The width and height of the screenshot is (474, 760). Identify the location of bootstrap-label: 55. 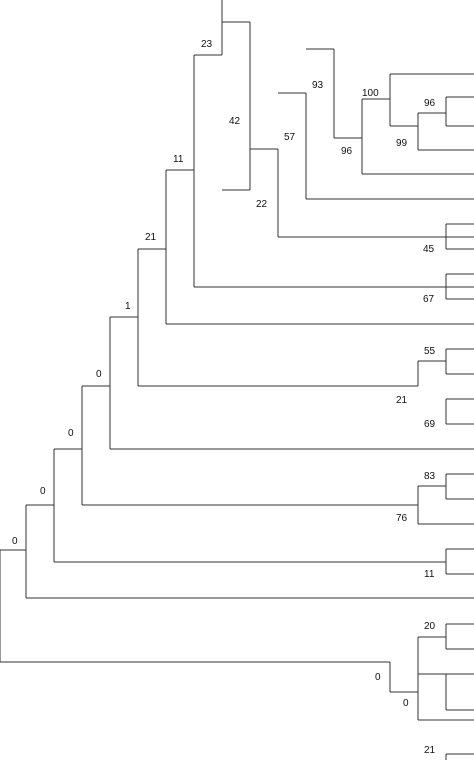
(430, 351).